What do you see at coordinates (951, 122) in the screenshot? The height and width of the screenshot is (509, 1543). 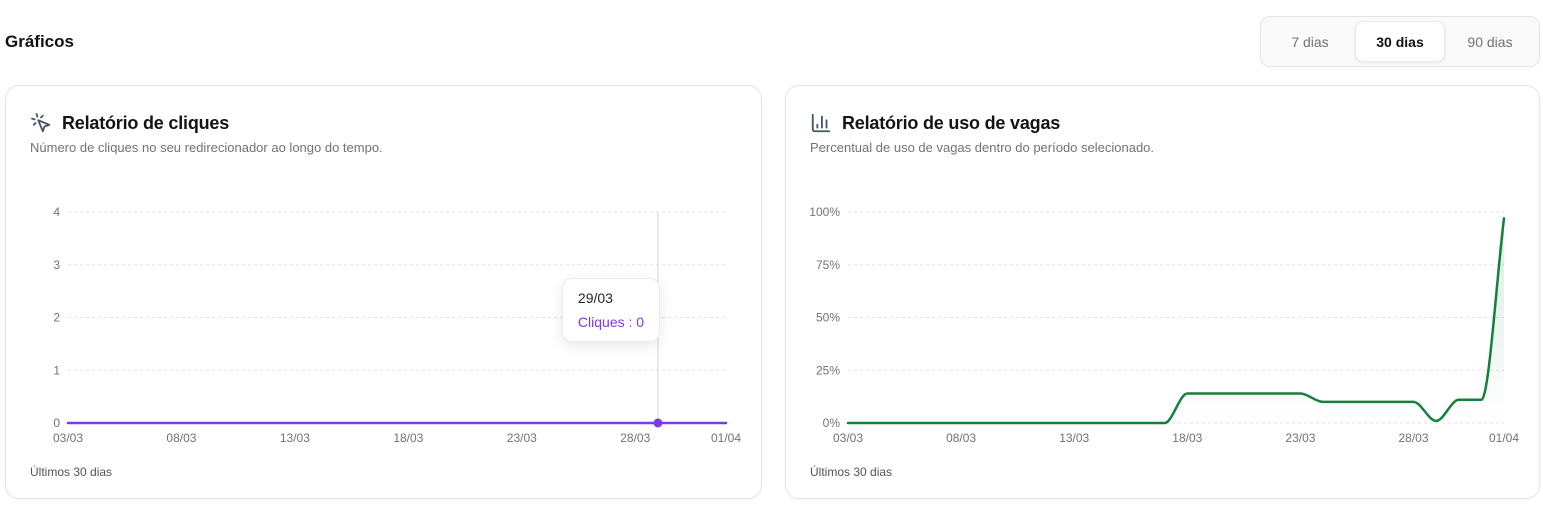 I see `vacancy-usage-title: Relatório de uso de vagas` at bounding box center [951, 122].